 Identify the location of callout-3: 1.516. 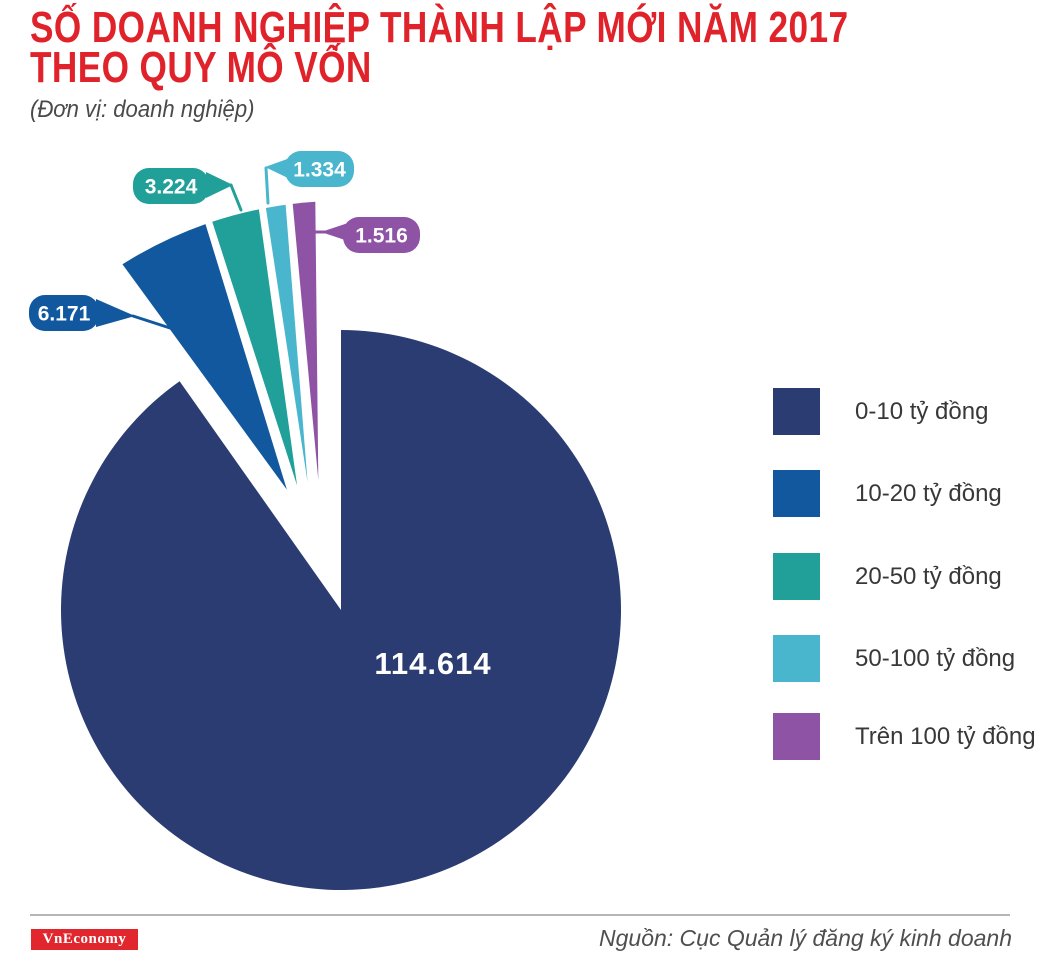
(367, 235).